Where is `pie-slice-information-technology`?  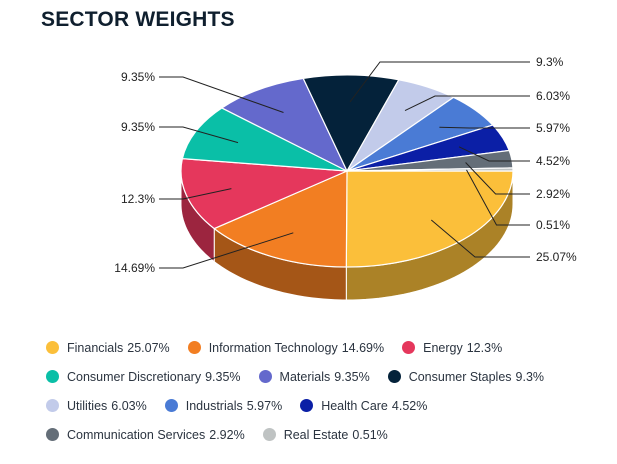
pie-slice-information-technology is located at coordinates (280, 219).